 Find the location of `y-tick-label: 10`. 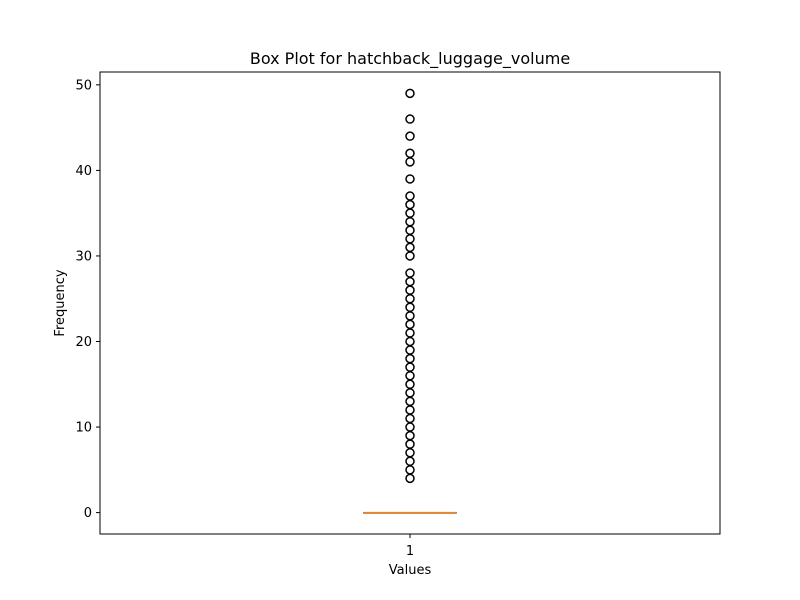

y-tick-label: 10 is located at coordinates (83, 428).